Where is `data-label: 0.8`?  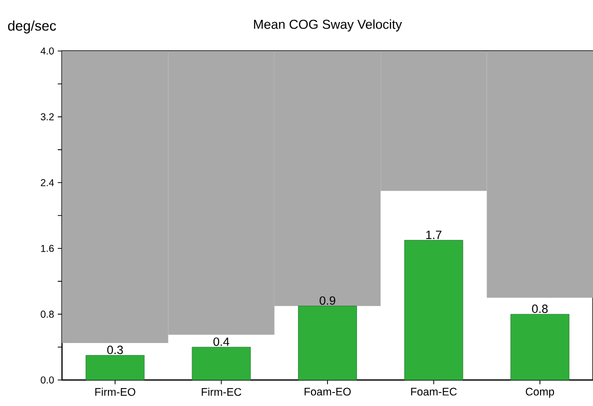 data-label: 0.8 is located at coordinates (540, 308).